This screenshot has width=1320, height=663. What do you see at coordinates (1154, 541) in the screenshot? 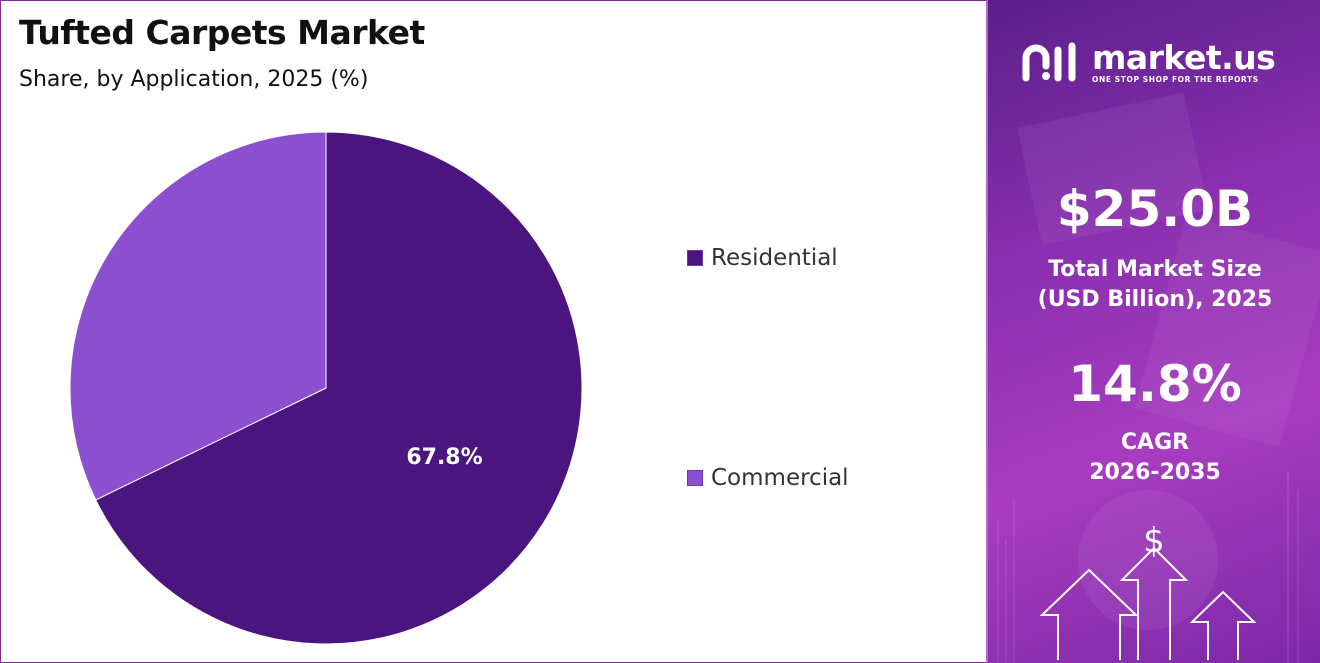
I see `dollar-icon: $` at bounding box center [1154, 541].